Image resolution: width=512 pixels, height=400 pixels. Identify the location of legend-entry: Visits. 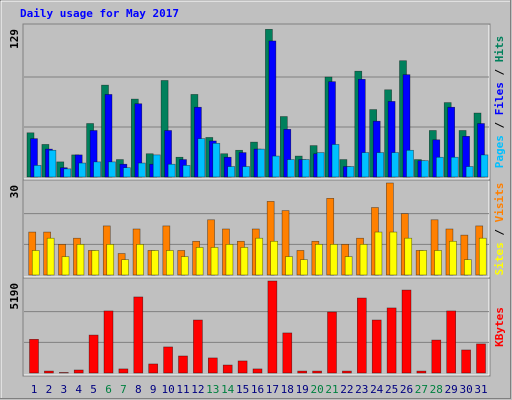
(499, 203).